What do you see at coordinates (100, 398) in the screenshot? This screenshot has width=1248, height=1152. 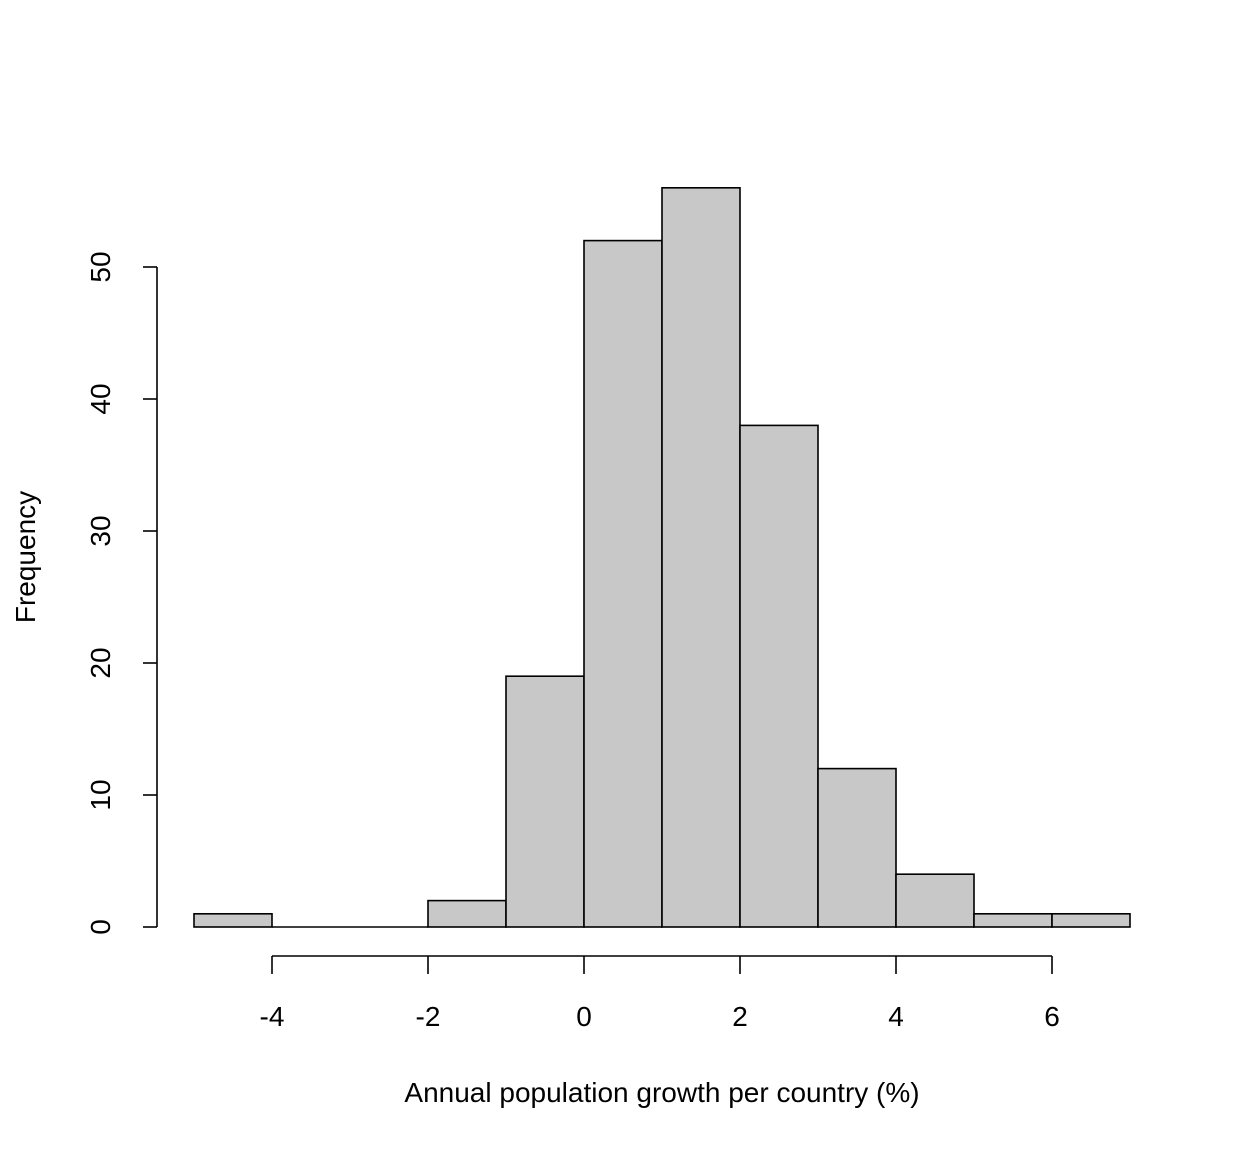 I see `y-tick-label: 40` at bounding box center [100, 398].